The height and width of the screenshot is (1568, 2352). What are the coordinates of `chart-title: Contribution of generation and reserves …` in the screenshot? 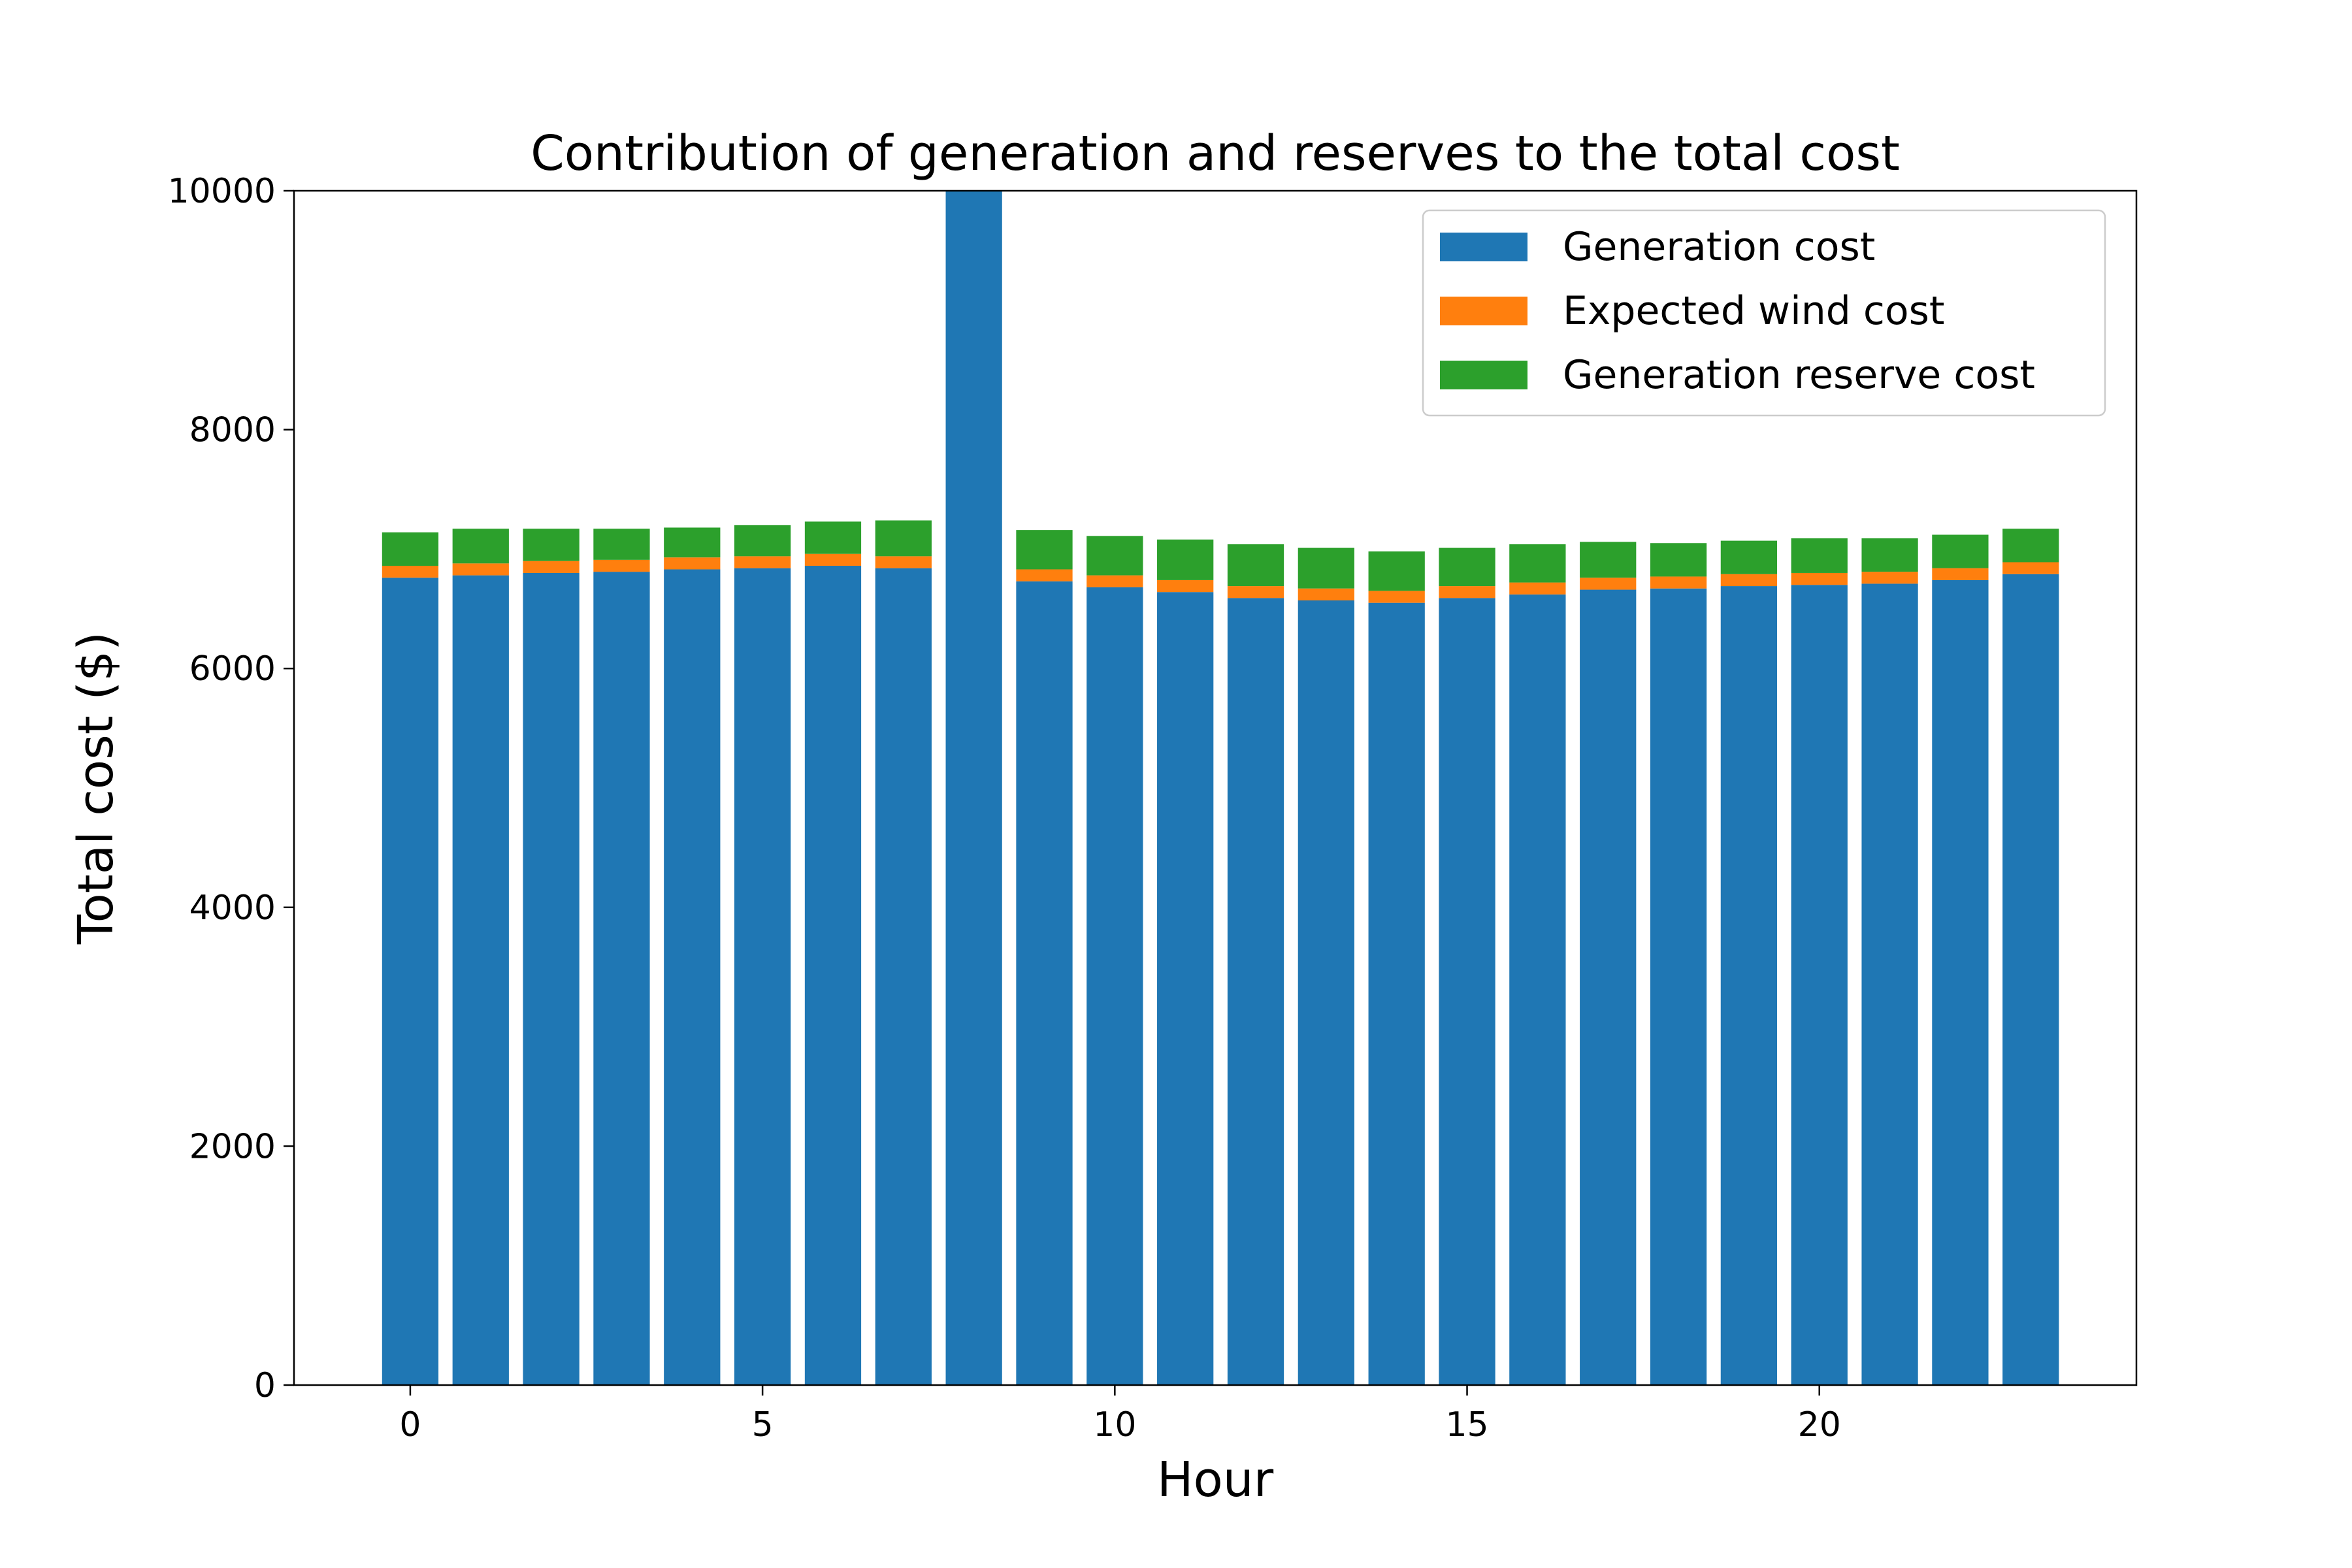 It's located at (1215, 153).